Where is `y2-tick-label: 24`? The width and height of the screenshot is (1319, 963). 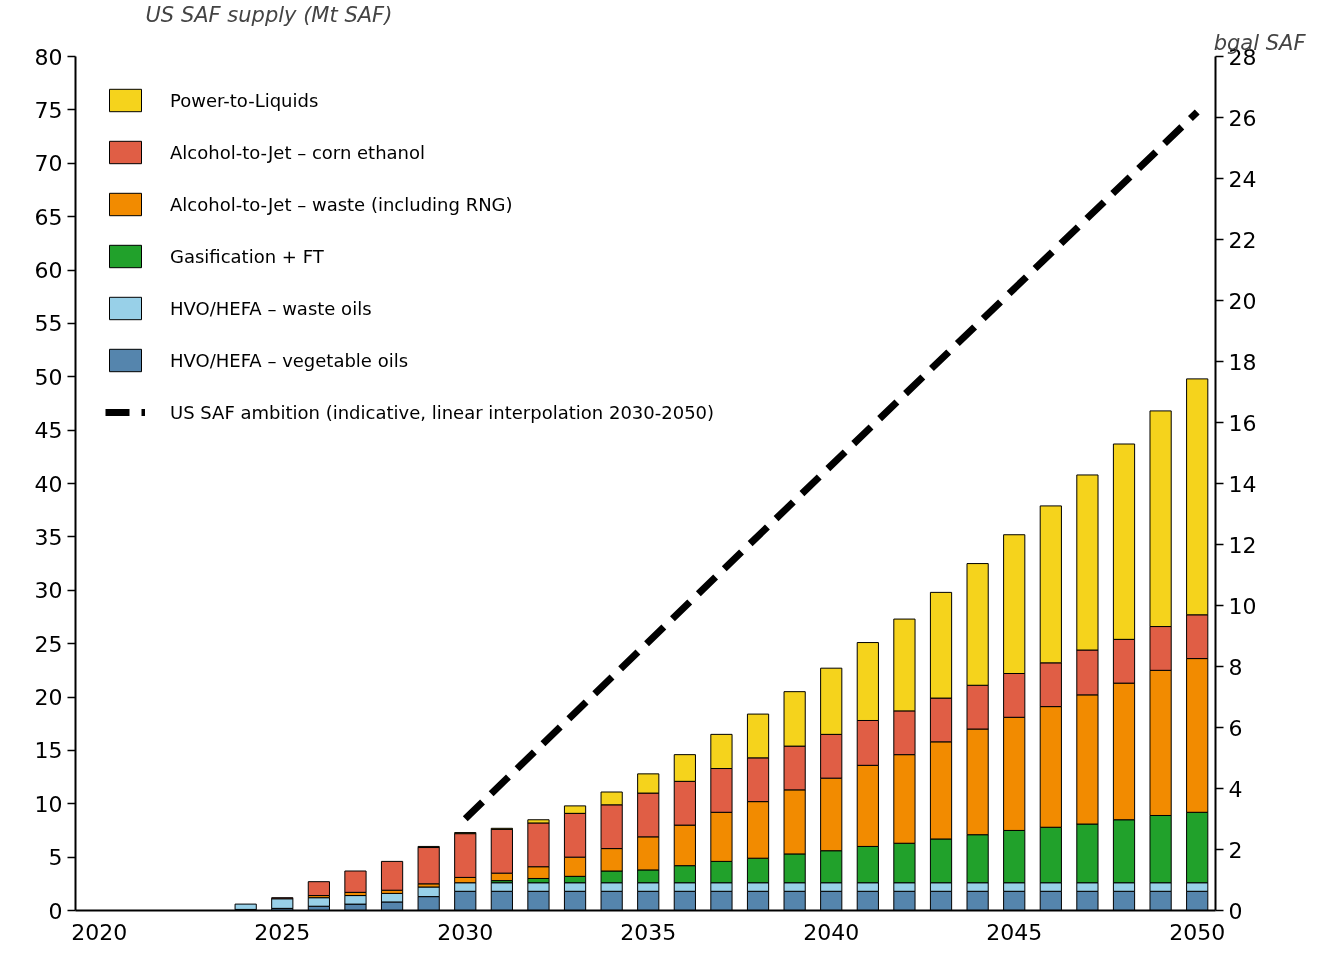 y2-tick-label: 24 is located at coordinates (1242, 179).